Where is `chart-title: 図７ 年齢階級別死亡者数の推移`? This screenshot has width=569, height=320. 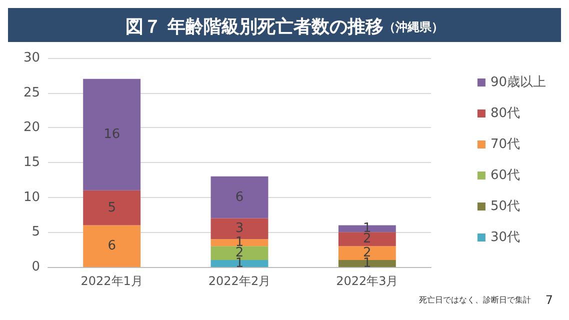 chart-title: 図７ 年齢階級別死亡者数の推移 is located at coordinates (254, 27).